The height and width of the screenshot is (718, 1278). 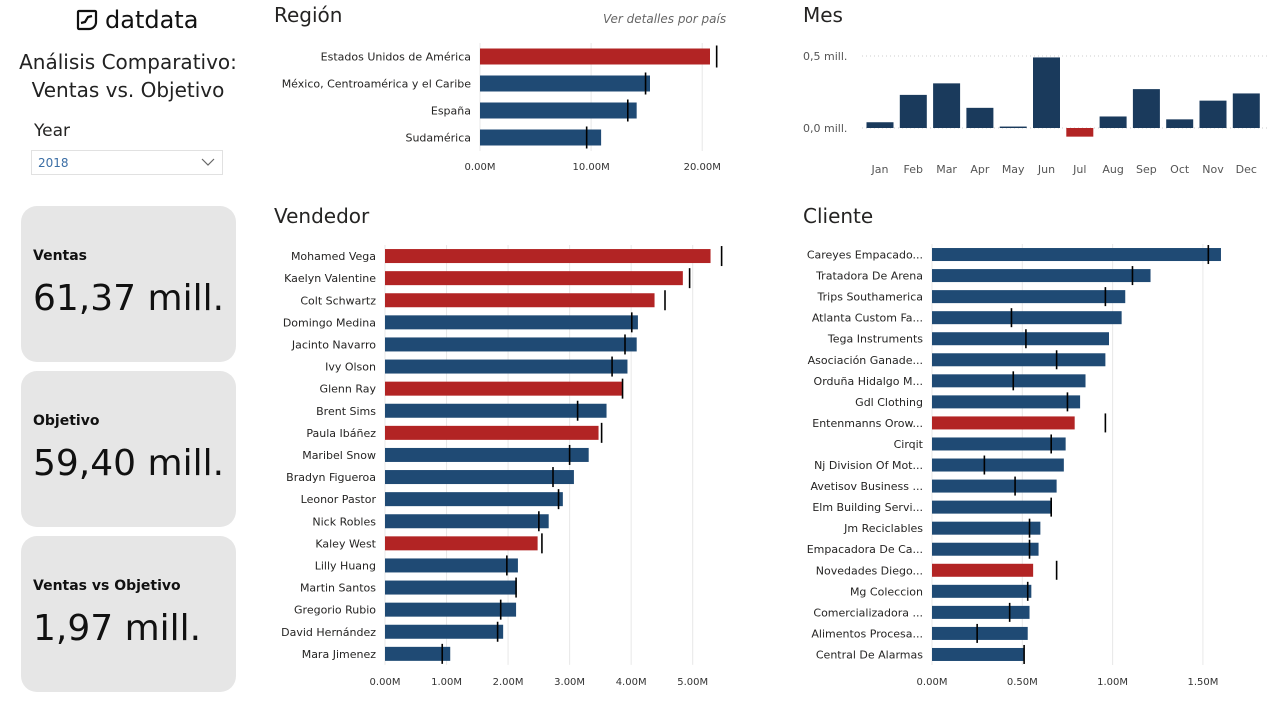 What do you see at coordinates (1213, 169) in the screenshot?
I see `month-label: Nov` at bounding box center [1213, 169].